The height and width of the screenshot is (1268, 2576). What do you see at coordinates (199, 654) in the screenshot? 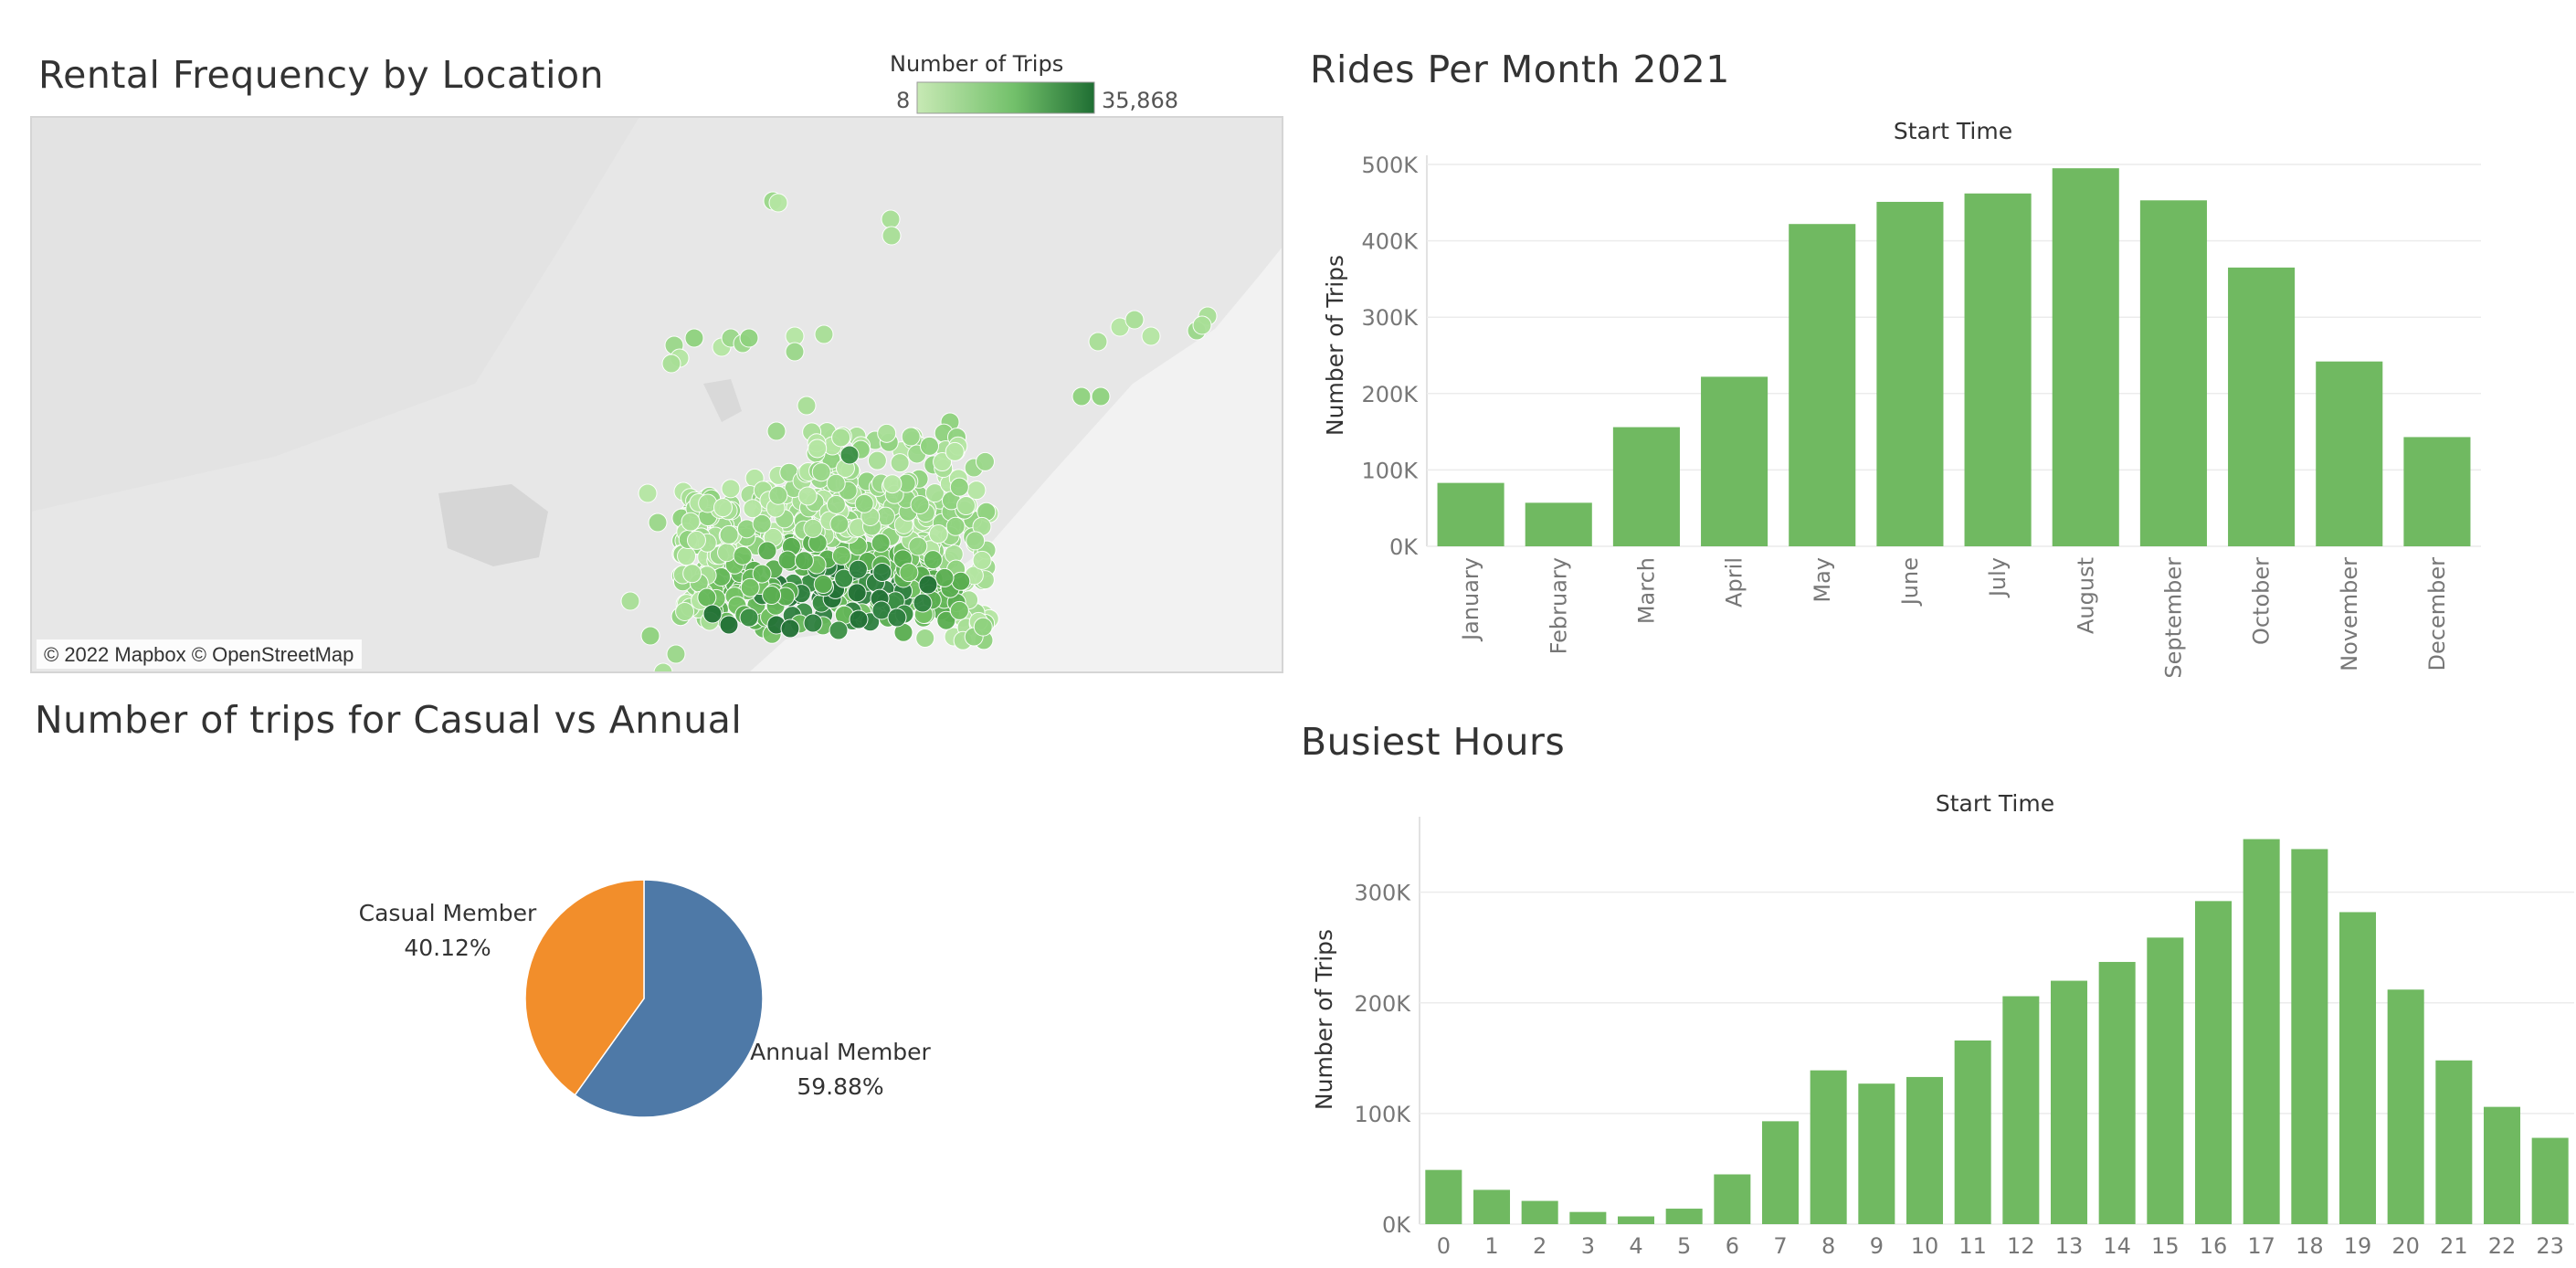
I see `map-attribution: © 2022 Mapbox © OpenStreetMap` at bounding box center [199, 654].